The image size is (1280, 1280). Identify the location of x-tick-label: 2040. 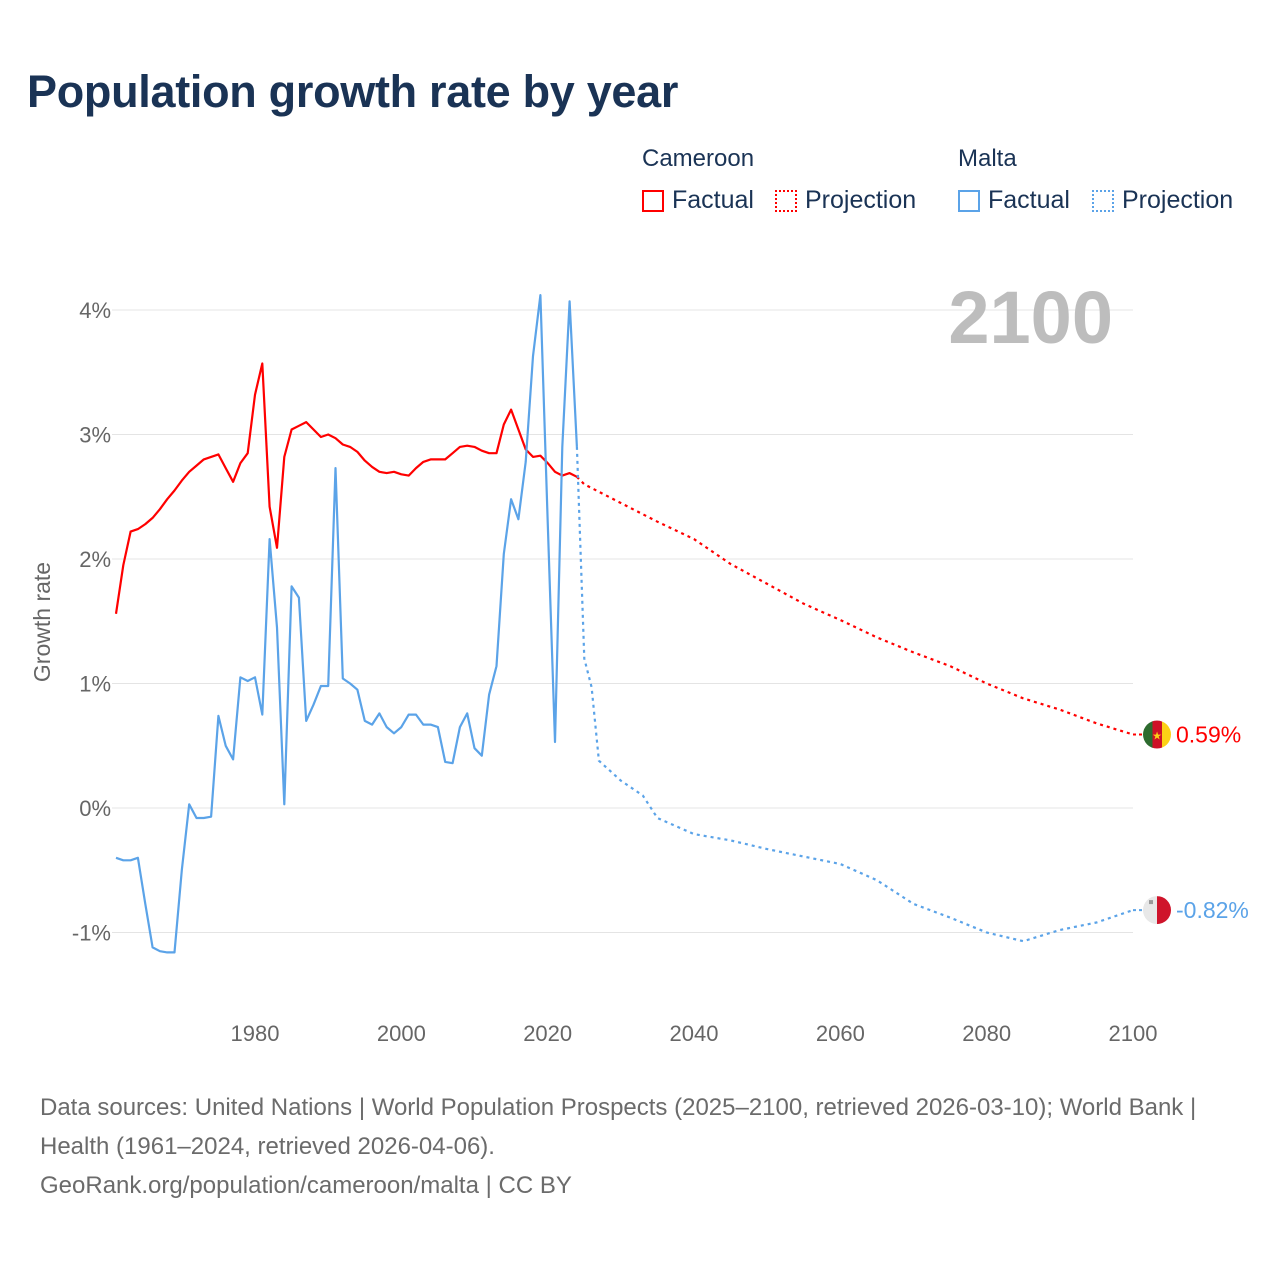
(694, 1033).